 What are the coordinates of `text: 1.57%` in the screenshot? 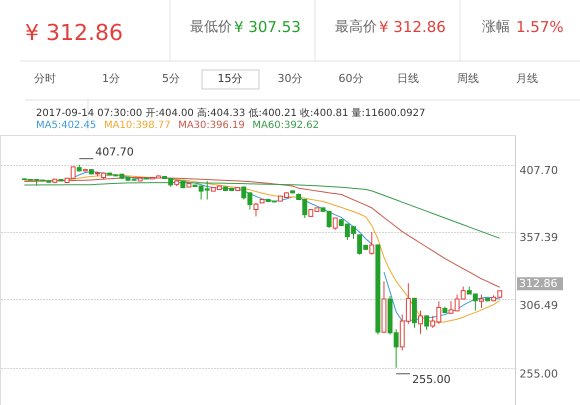 It's located at (540, 27).